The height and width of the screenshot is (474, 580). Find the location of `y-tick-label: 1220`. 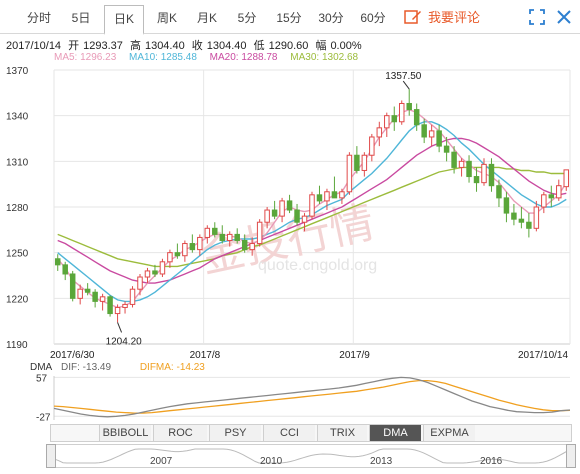

y-tick-label: 1220 is located at coordinates (17, 299).